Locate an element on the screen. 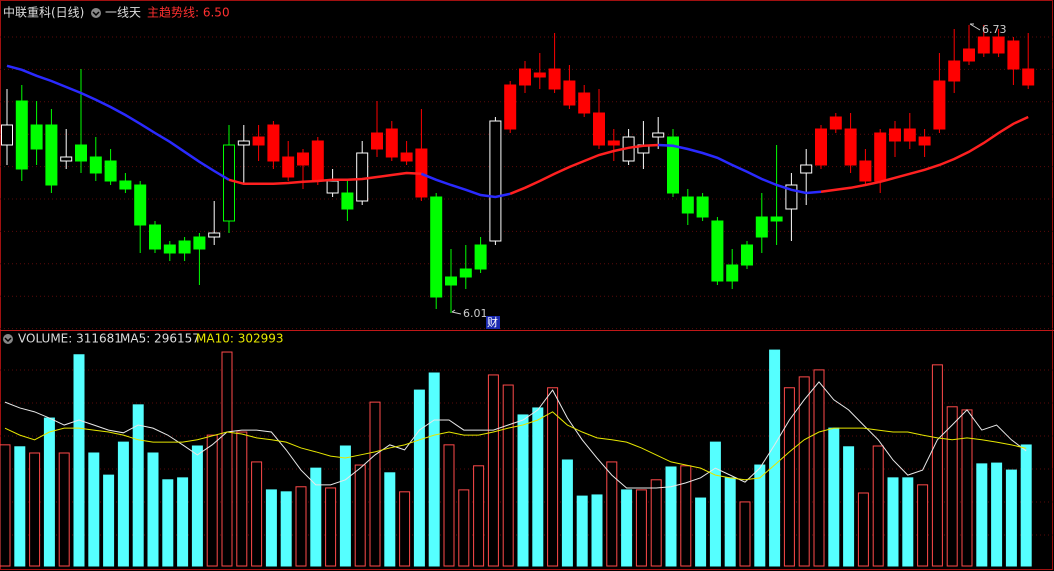  annotation: 6.01 is located at coordinates (475, 313).